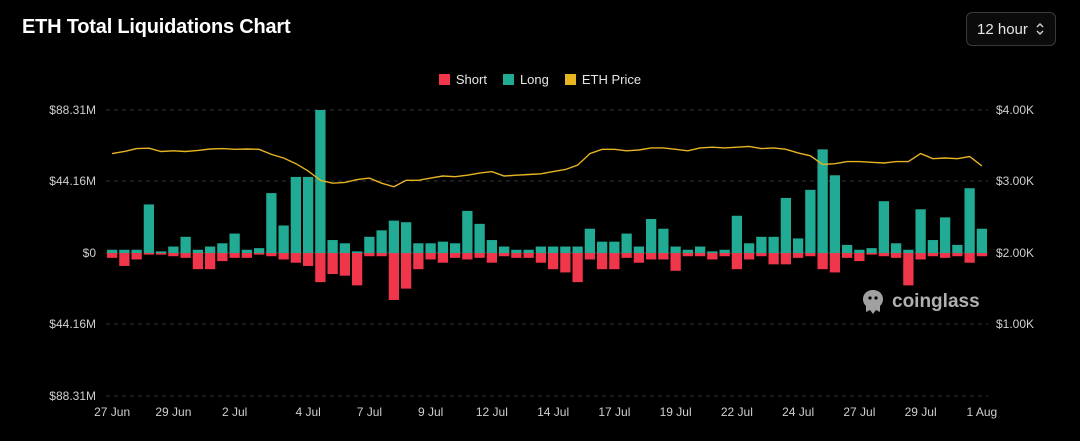  What do you see at coordinates (798, 412) in the screenshot?
I see `x-tick-label: 24 Jul` at bounding box center [798, 412].